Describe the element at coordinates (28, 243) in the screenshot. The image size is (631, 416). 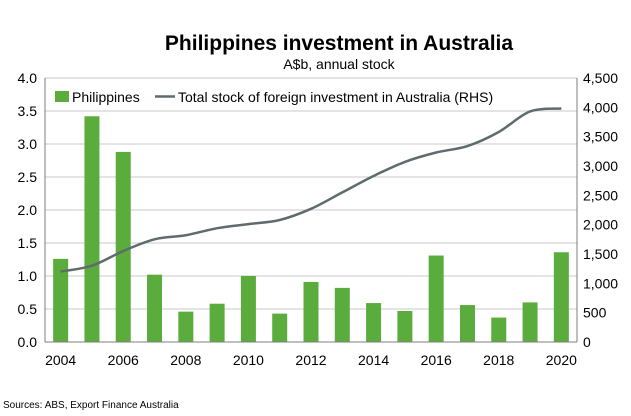
I see `y-left-tick-label: 1.5` at that location.